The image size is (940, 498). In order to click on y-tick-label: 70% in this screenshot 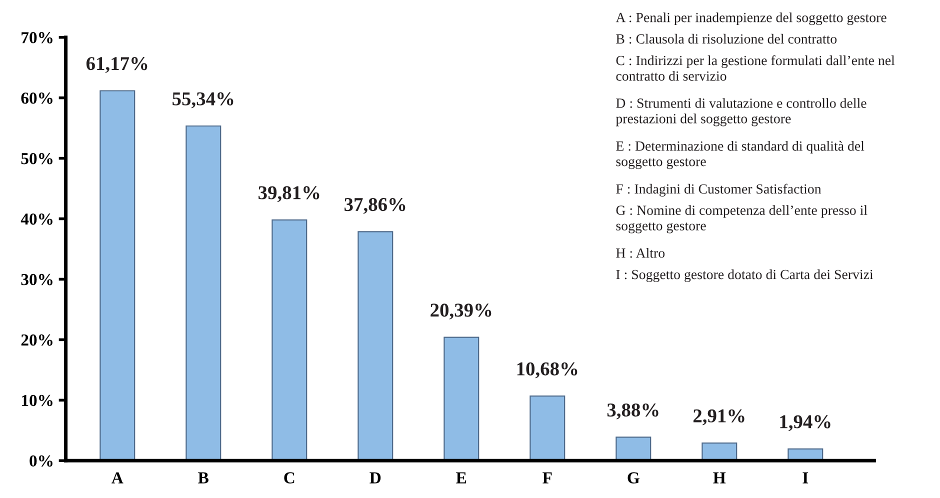, I will do `click(37, 38)`.